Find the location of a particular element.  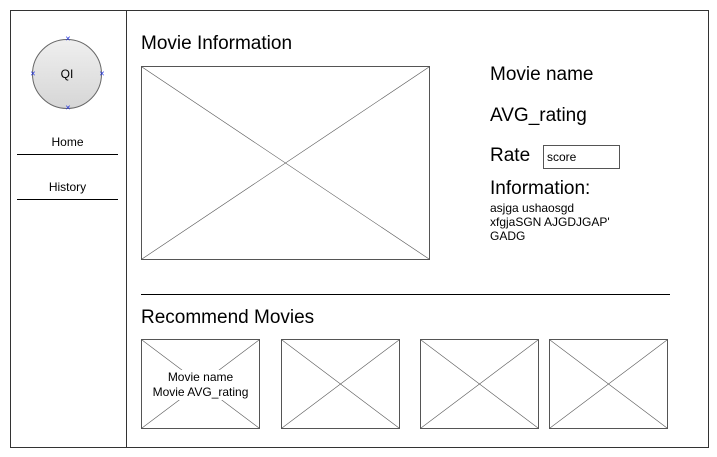

rate-label: Rate is located at coordinates (510, 155).